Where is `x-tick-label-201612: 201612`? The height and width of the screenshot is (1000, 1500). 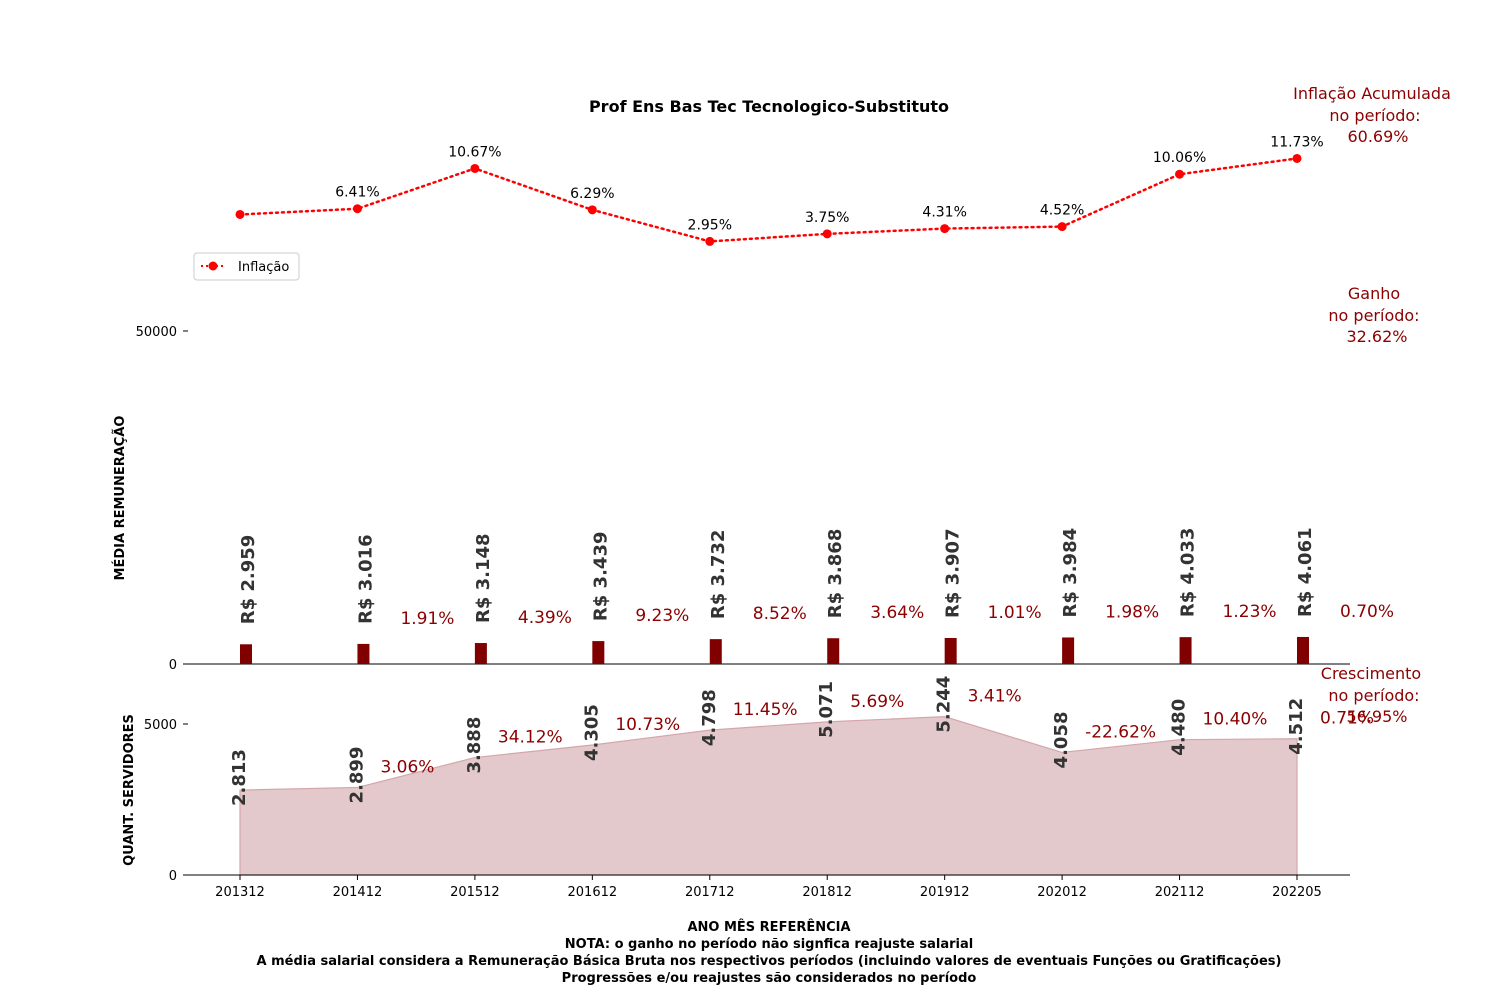 x-tick-label-201612: 201612 is located at coordinates (593, 892).